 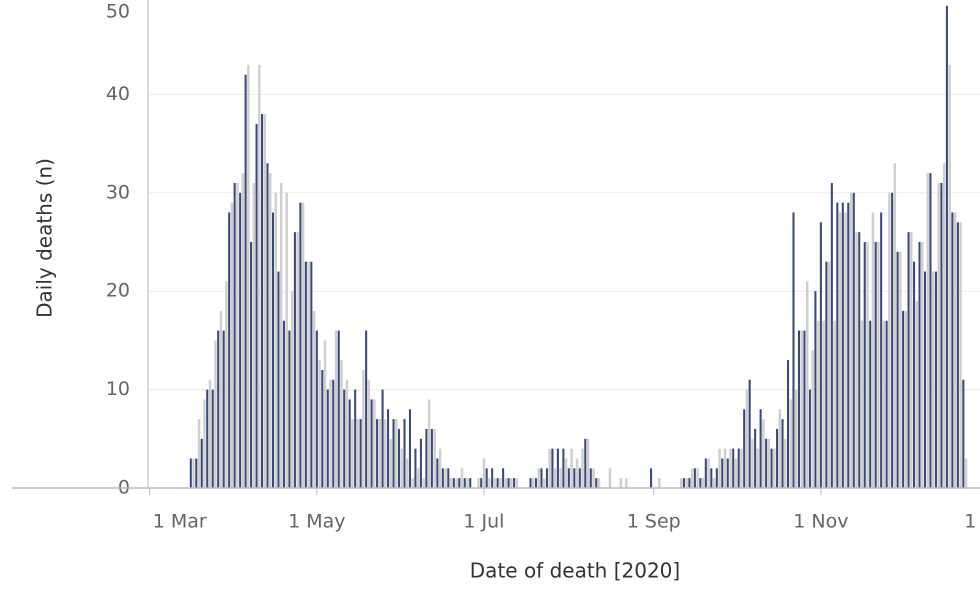 I want to click on y-tick-label: 50, so click(x=118, y=12).